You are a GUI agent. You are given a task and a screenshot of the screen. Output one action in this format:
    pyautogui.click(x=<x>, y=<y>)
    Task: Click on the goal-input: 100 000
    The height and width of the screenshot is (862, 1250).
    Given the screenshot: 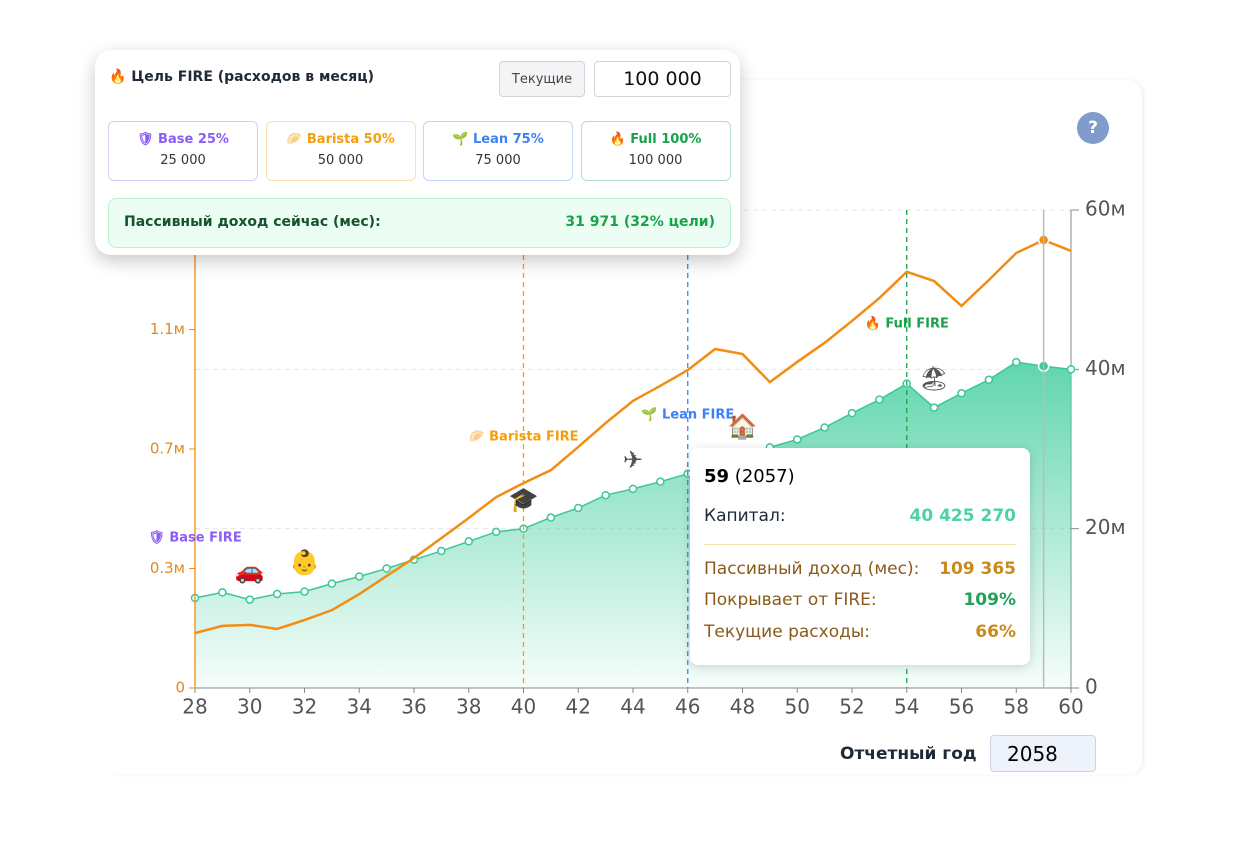 What is the action you would take?
    pyautogui.click(x=662, y=79)
    